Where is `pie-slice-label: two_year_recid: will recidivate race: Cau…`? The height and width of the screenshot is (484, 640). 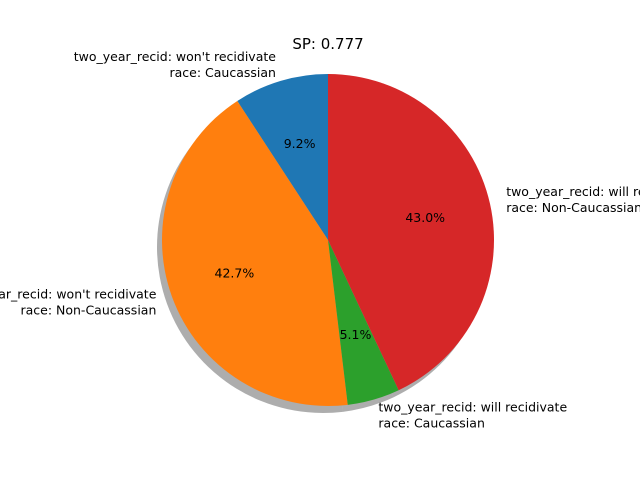 pie-slice-label: two_year_recid: will recidivate race: Cau… is located at coordinates (472, 415).